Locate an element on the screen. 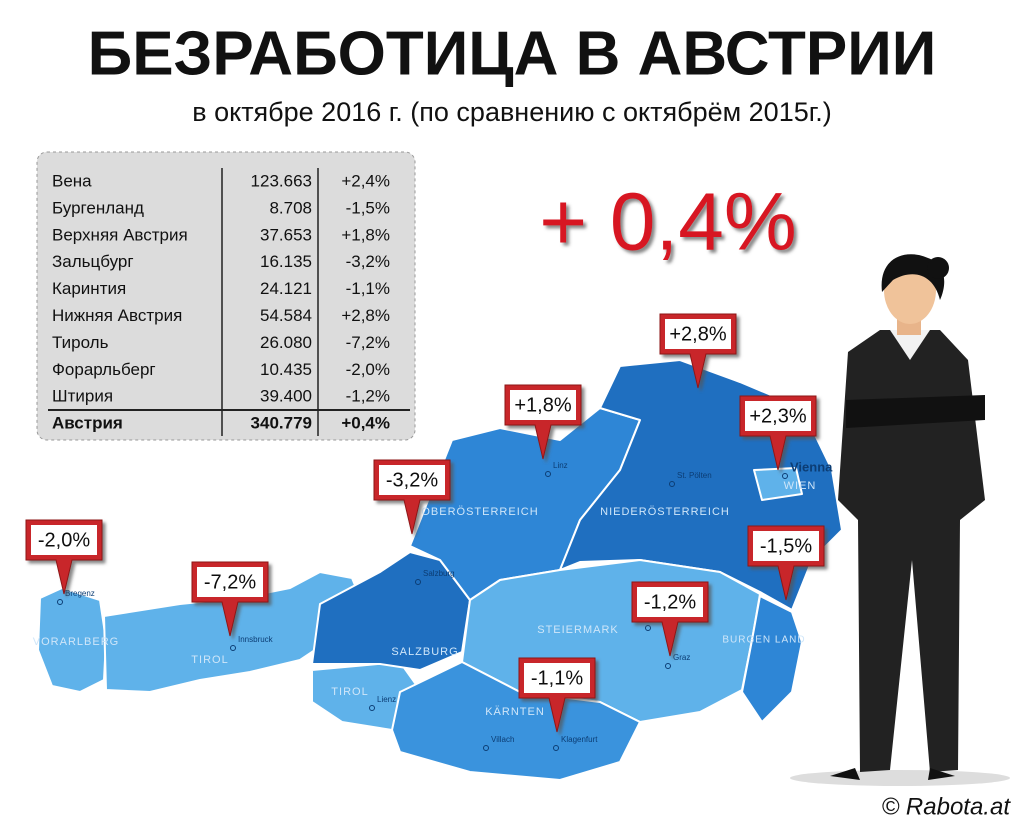 The height and width of the screenshot is (838, 1024). marker-label: -1,5% is located at coordinates (786, 546).